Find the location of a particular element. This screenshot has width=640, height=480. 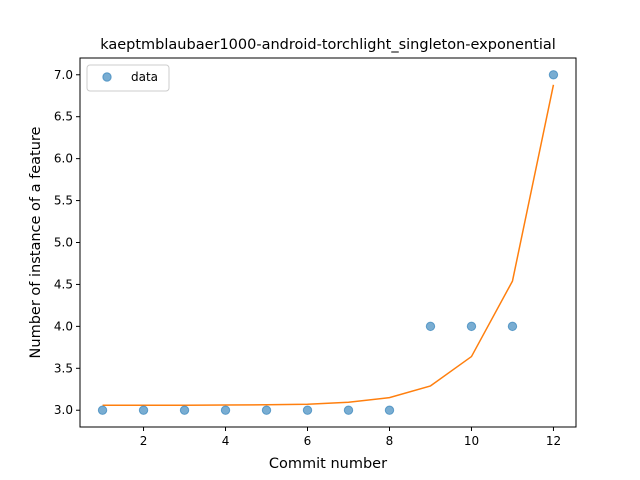

y-axis-label: Number of instance of a feature is located at coordinates (36, 242).